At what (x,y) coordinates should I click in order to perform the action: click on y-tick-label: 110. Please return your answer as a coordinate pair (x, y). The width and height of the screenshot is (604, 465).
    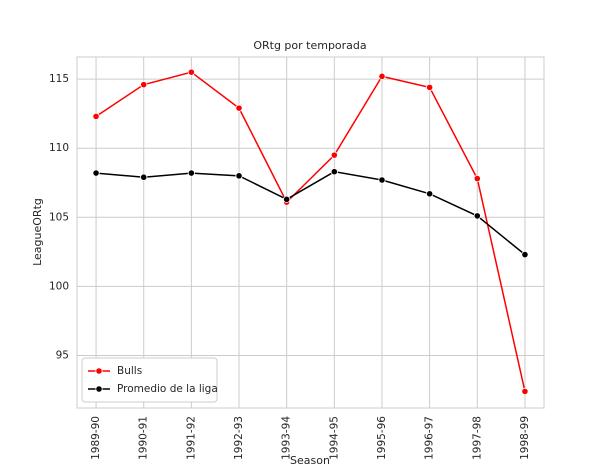
    Looking at the image, I should click on (59, 148).